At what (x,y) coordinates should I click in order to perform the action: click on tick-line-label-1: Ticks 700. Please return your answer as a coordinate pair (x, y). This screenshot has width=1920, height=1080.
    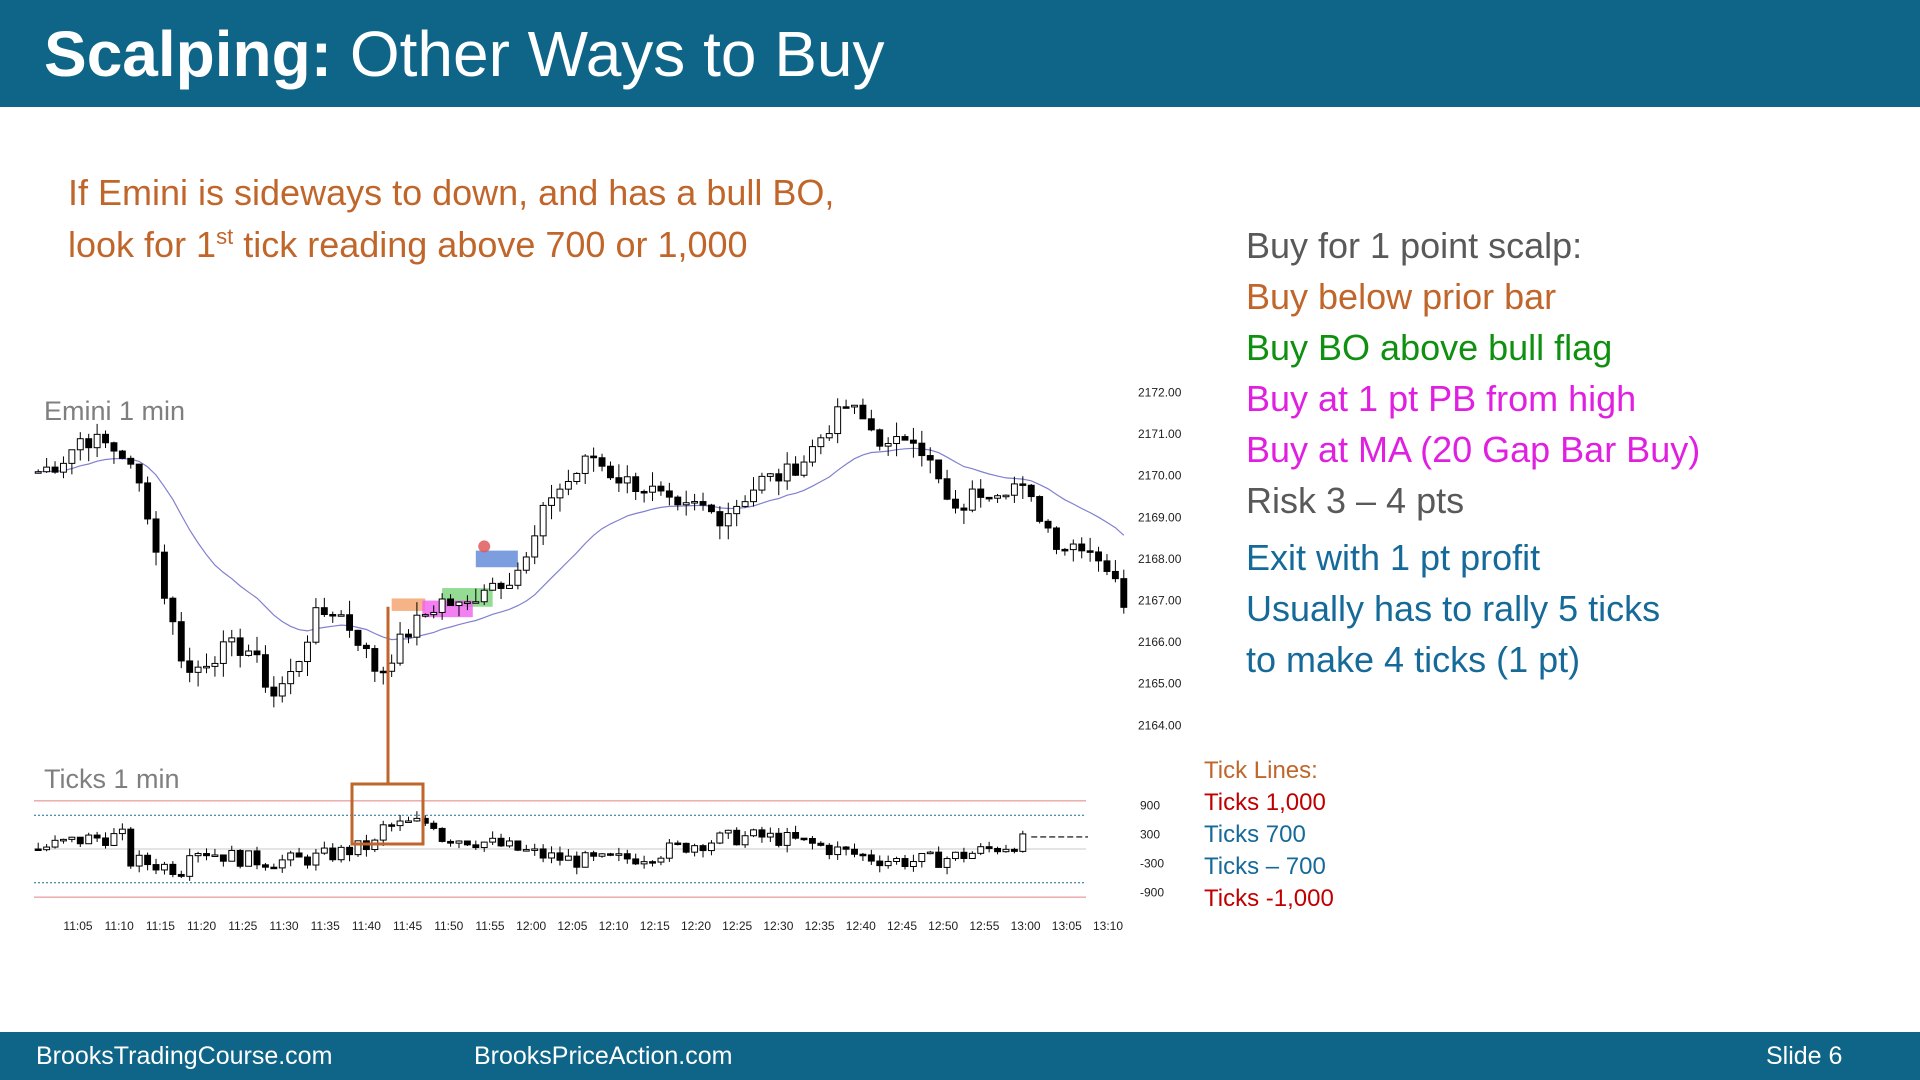
    Looking at the image, I should click on (1255, 834).